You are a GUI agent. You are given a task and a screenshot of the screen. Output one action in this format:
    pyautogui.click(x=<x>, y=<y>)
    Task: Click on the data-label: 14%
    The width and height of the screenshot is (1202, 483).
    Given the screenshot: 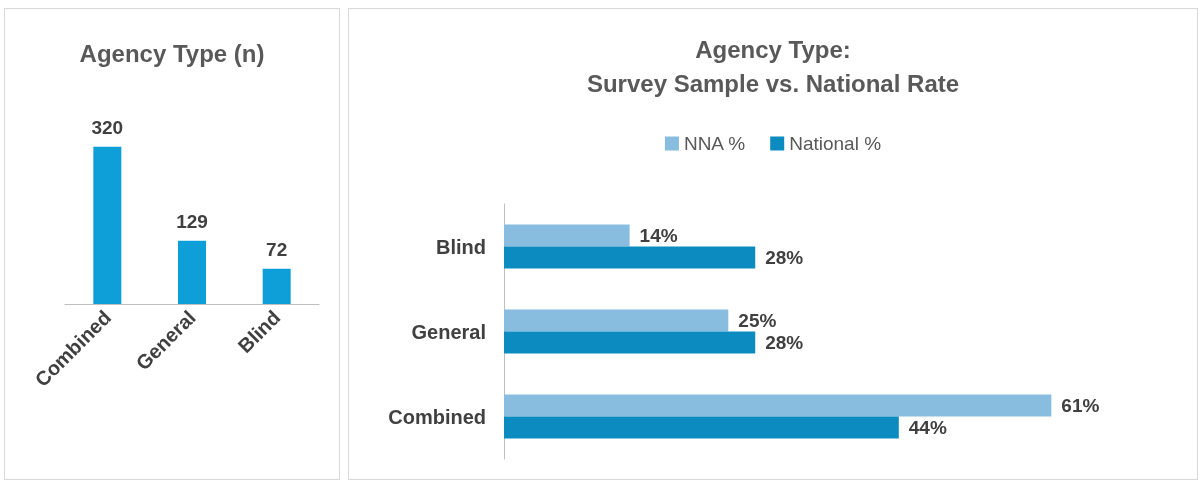 What is the action you would take?
    pyautogui.click(x=658, y=235)
    